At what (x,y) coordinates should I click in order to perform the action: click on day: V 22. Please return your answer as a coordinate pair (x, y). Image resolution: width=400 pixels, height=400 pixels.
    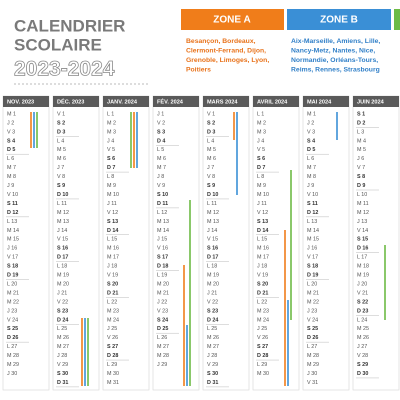
    Looking at the image, I should click on (212, 302).